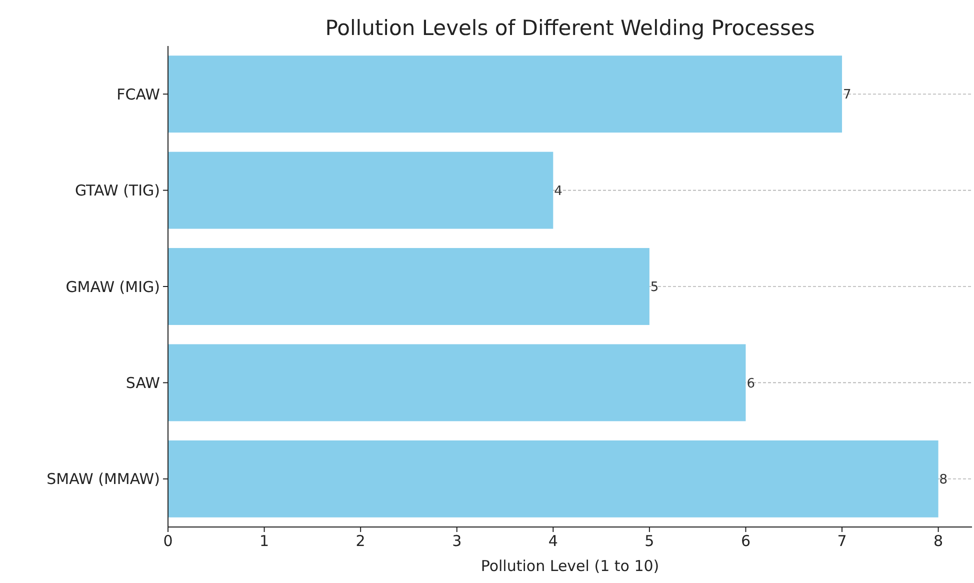 This screenshot has width=974, height=583. Describe the element at coordinates (842, 541) in the screenshot. I see `x-tick-label: 7` at that location.